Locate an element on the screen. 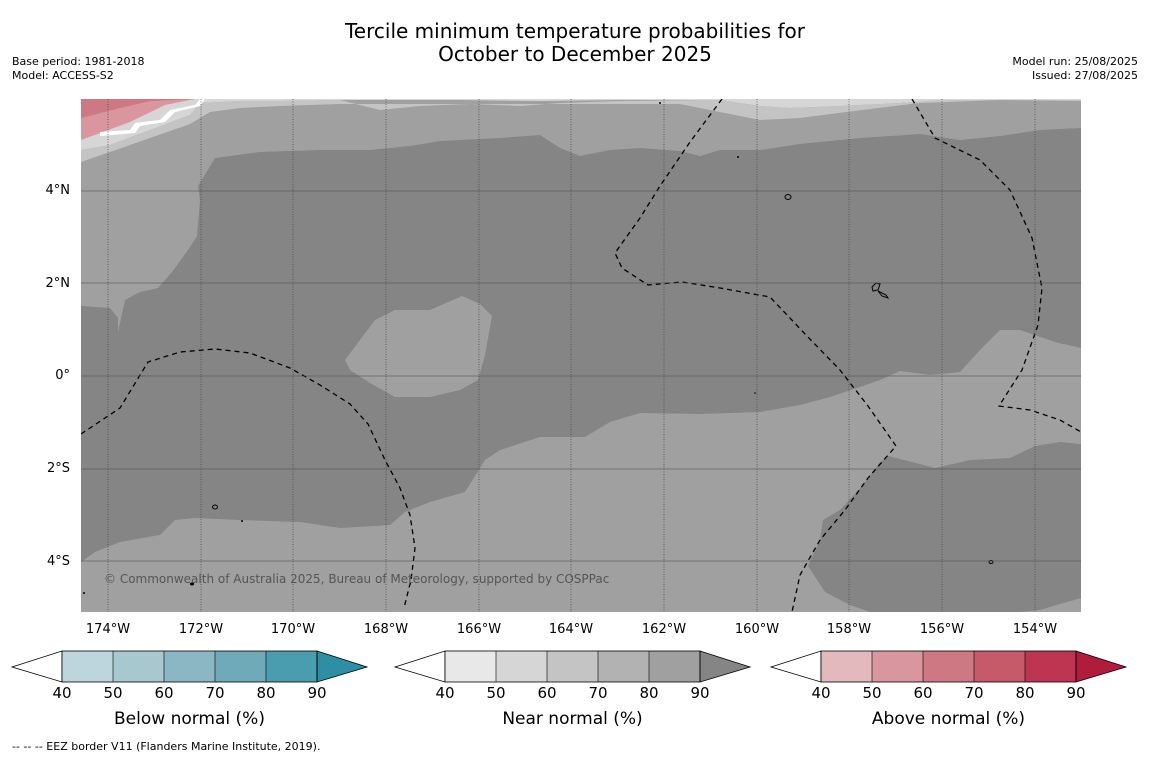 The image size is (1150, 758). model-name: Model: ACCESS-S2 is located at coordinates (63, 75).